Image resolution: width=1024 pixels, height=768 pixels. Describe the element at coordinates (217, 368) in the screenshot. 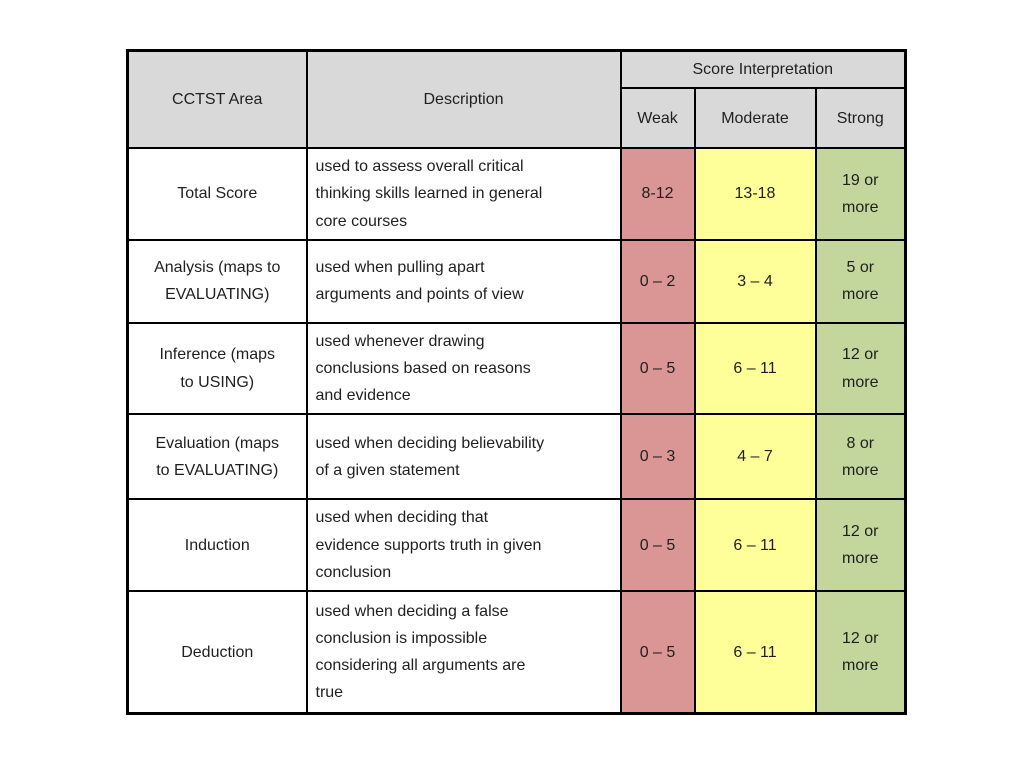

I see `area-cell: Inference (maps to USING)` at that location.